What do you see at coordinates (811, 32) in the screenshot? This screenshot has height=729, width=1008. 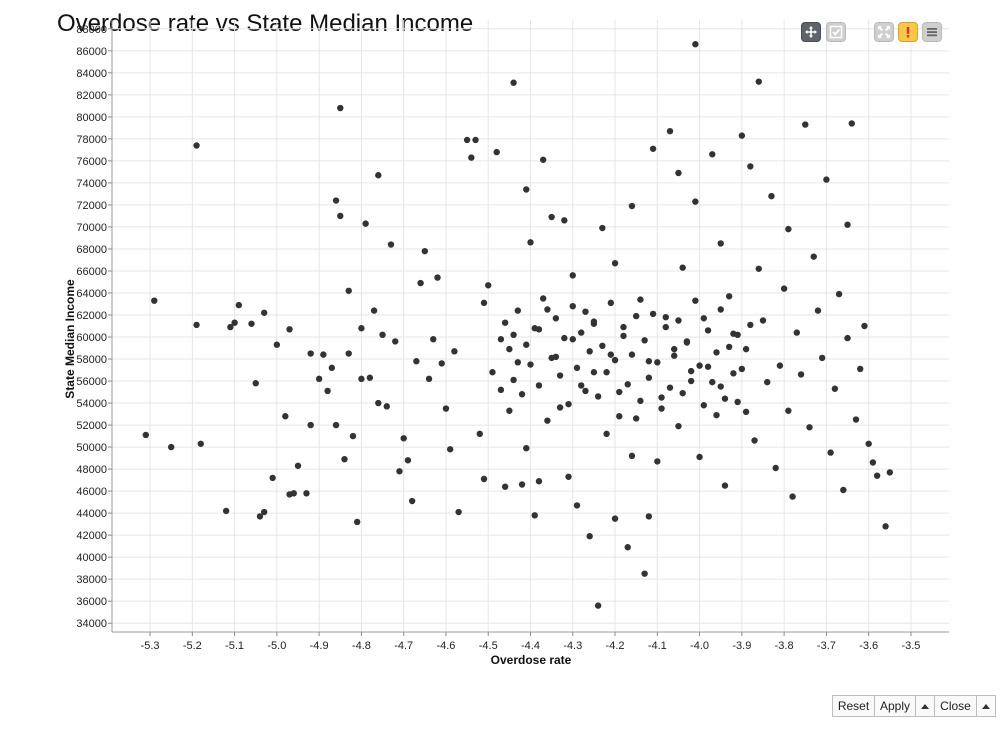 I see `pan-tool-button` at bounding box center [811, 32].